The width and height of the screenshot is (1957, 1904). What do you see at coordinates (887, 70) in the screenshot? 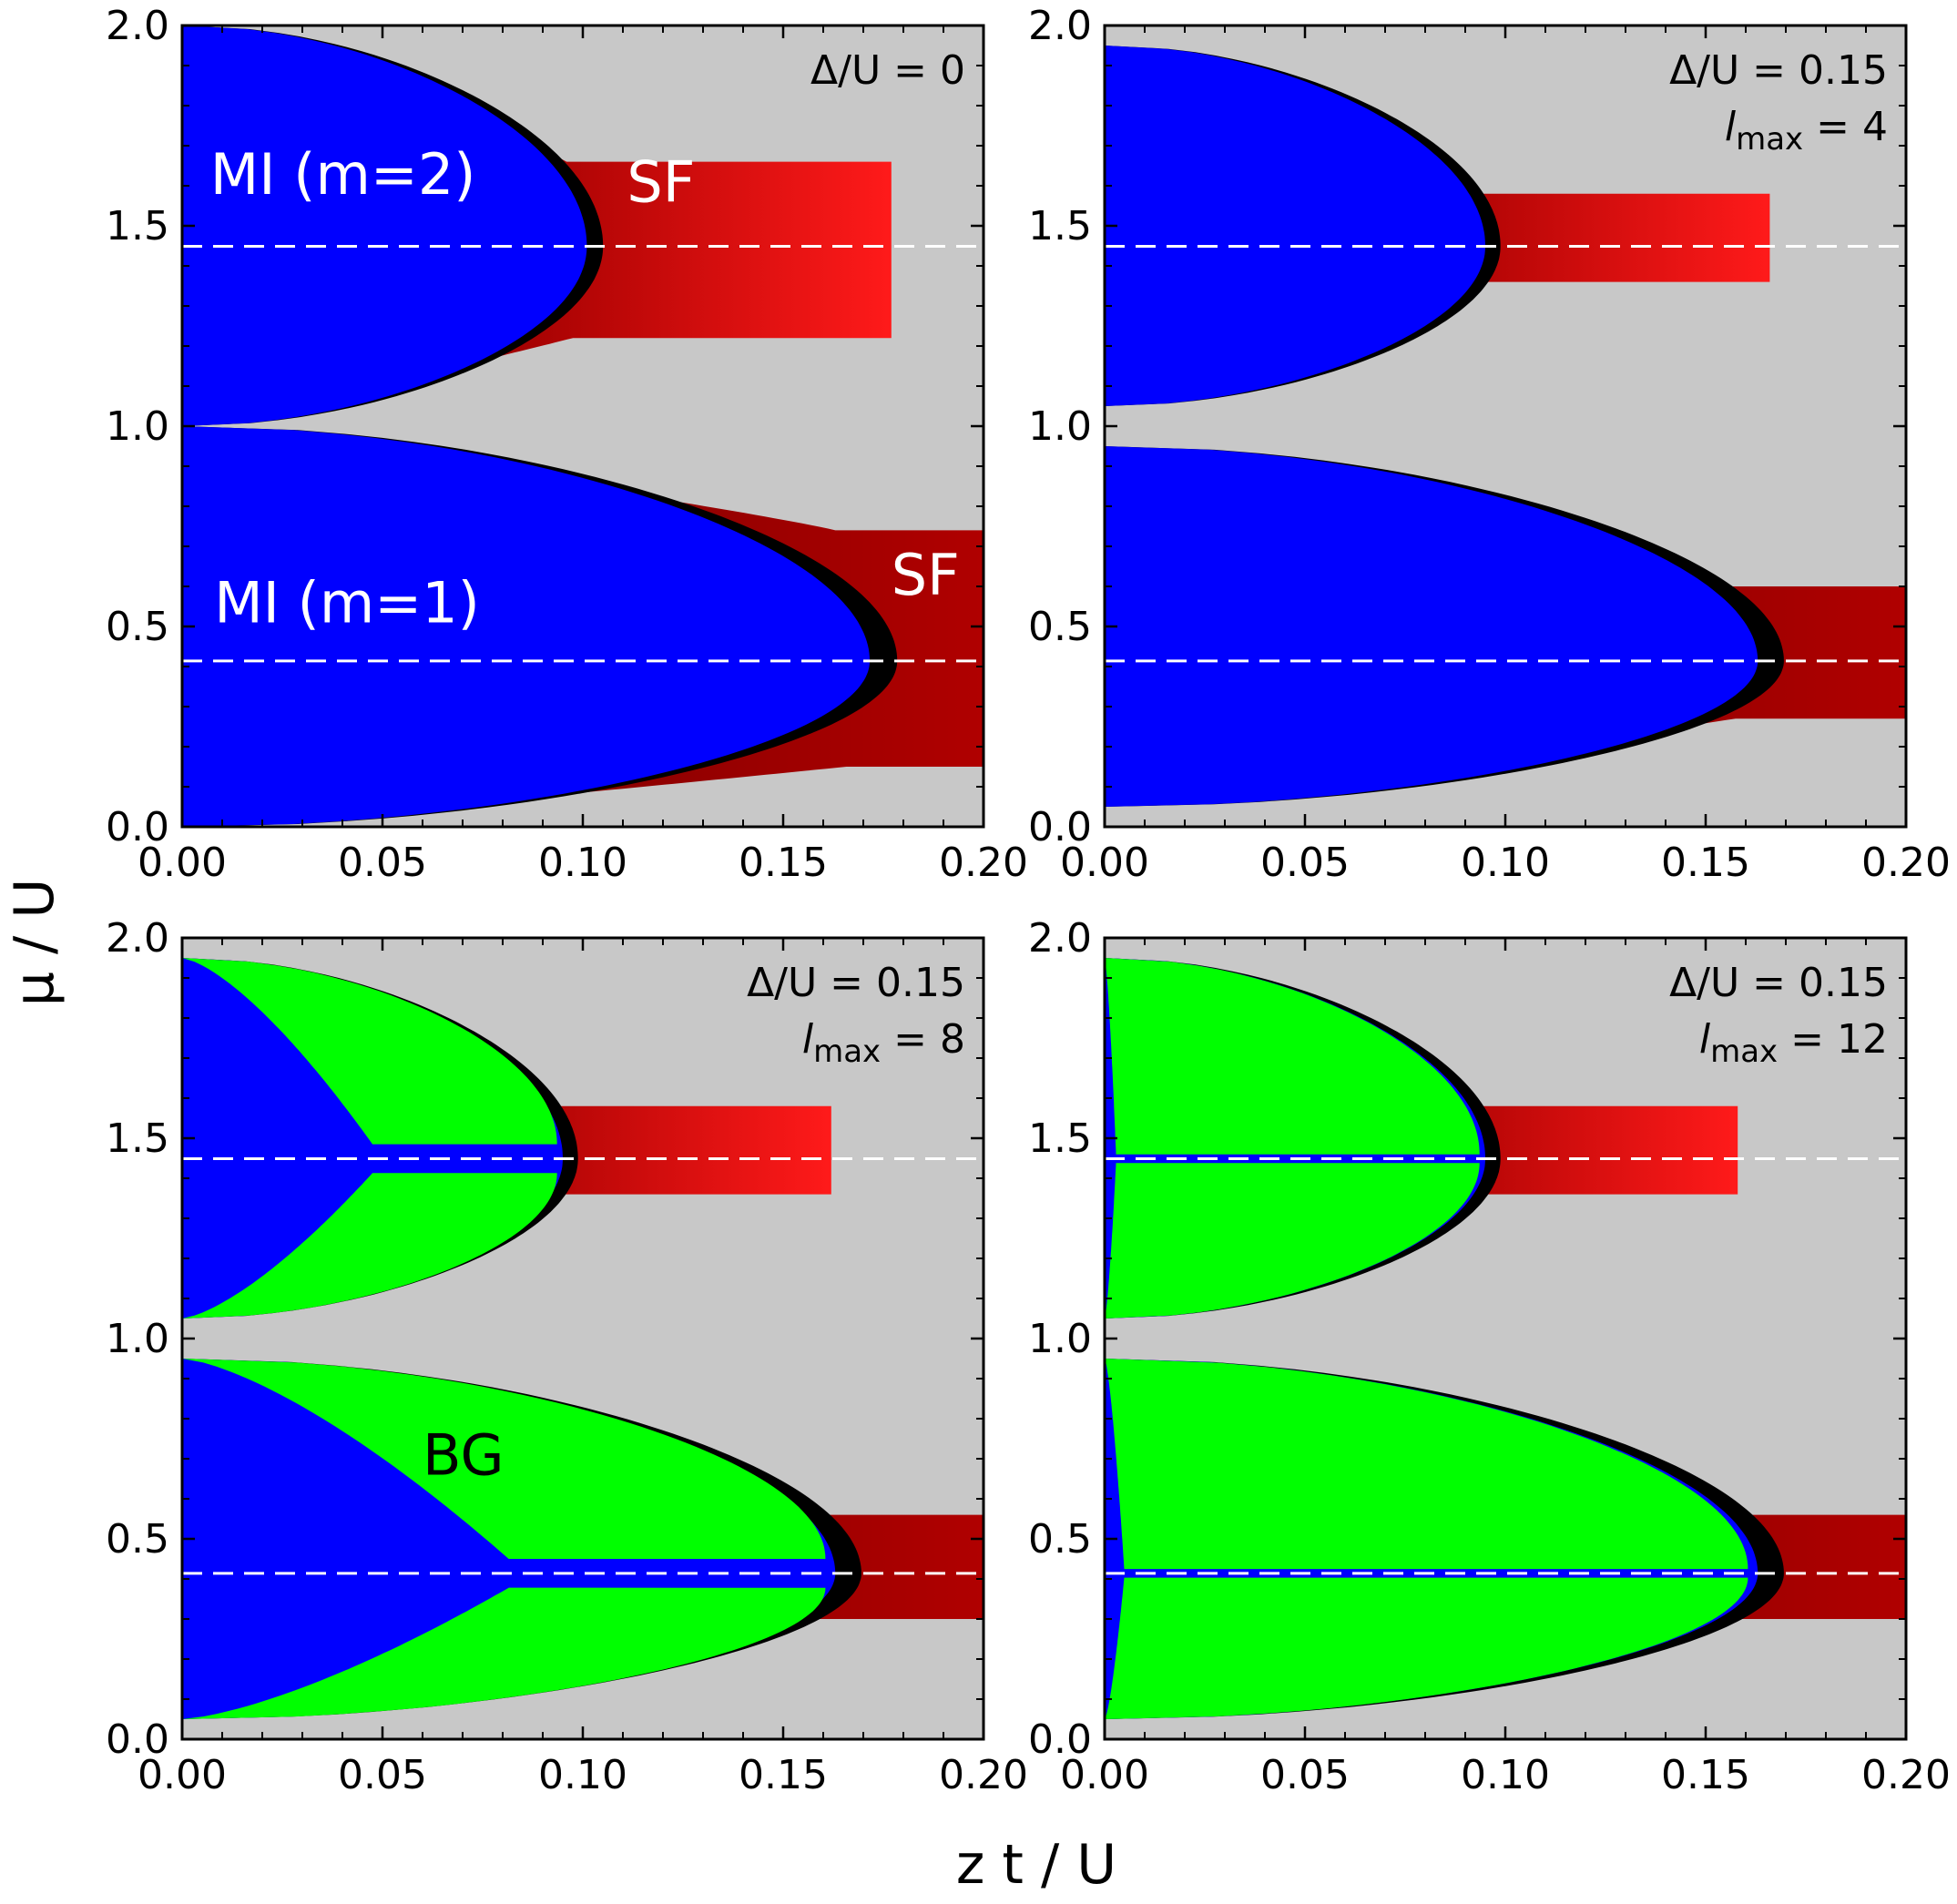
I see `delta-annotation: Δ/U = 0` at bounding box center [887, 70].